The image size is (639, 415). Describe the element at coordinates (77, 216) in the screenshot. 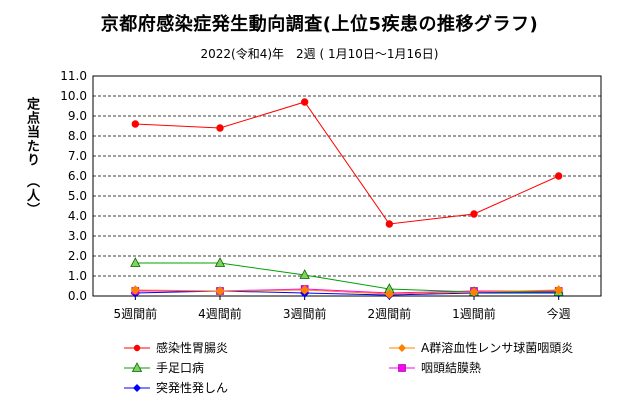

I see `y-tick-label: 4.0` at that location.